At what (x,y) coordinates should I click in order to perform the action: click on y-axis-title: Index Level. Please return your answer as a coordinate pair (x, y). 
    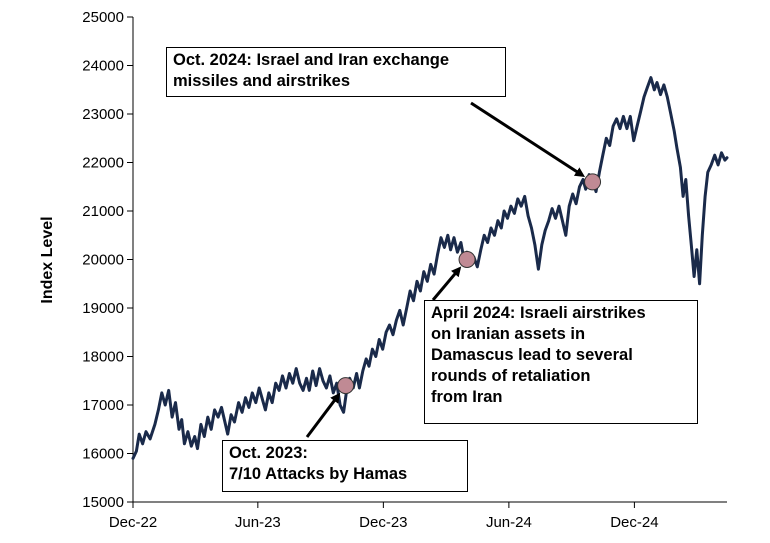
    Looking at the image, I should click on (47, 259).